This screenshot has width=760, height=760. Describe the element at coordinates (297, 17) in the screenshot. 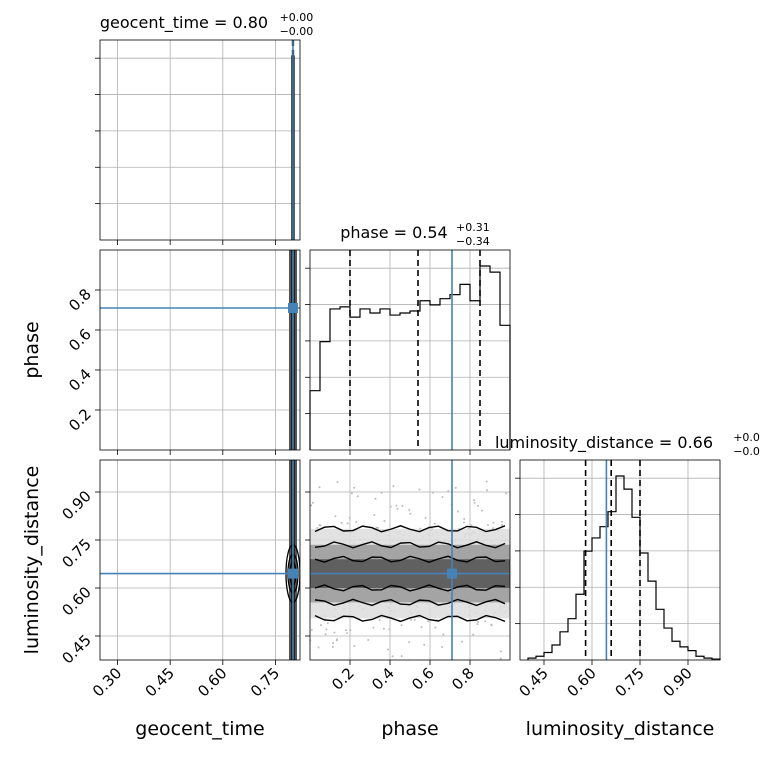

I see `title-upper: +0.00` at that location.